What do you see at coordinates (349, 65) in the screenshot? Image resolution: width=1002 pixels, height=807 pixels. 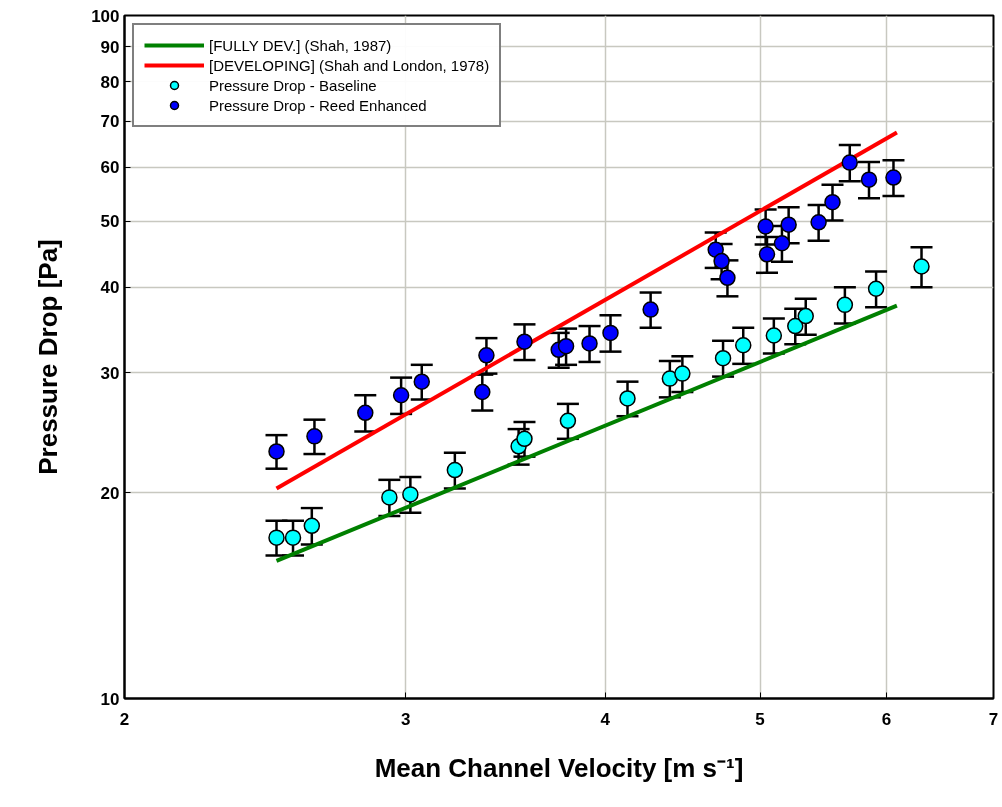 I see `legend-label: [DEVELOPING] (Shah and London, 1978)` at bounding box center [349, 65].